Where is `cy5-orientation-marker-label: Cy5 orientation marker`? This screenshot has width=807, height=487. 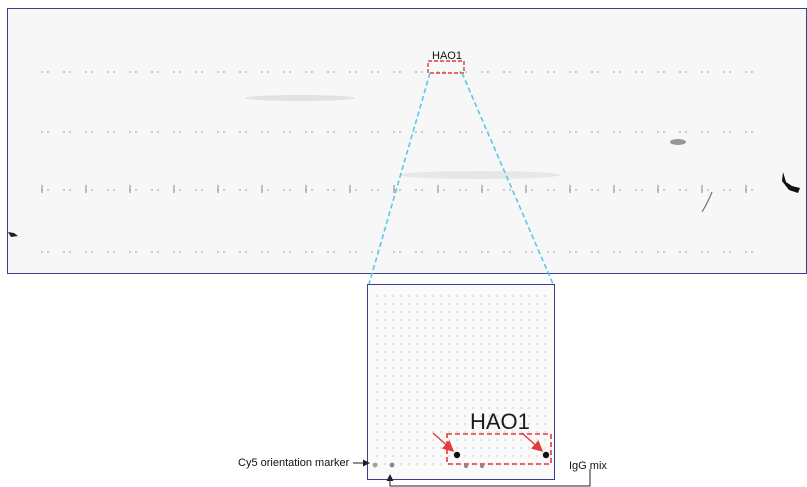
cy5-orientation-marker-label: Cy5 orientation marker is located at coordinates (294, 463).